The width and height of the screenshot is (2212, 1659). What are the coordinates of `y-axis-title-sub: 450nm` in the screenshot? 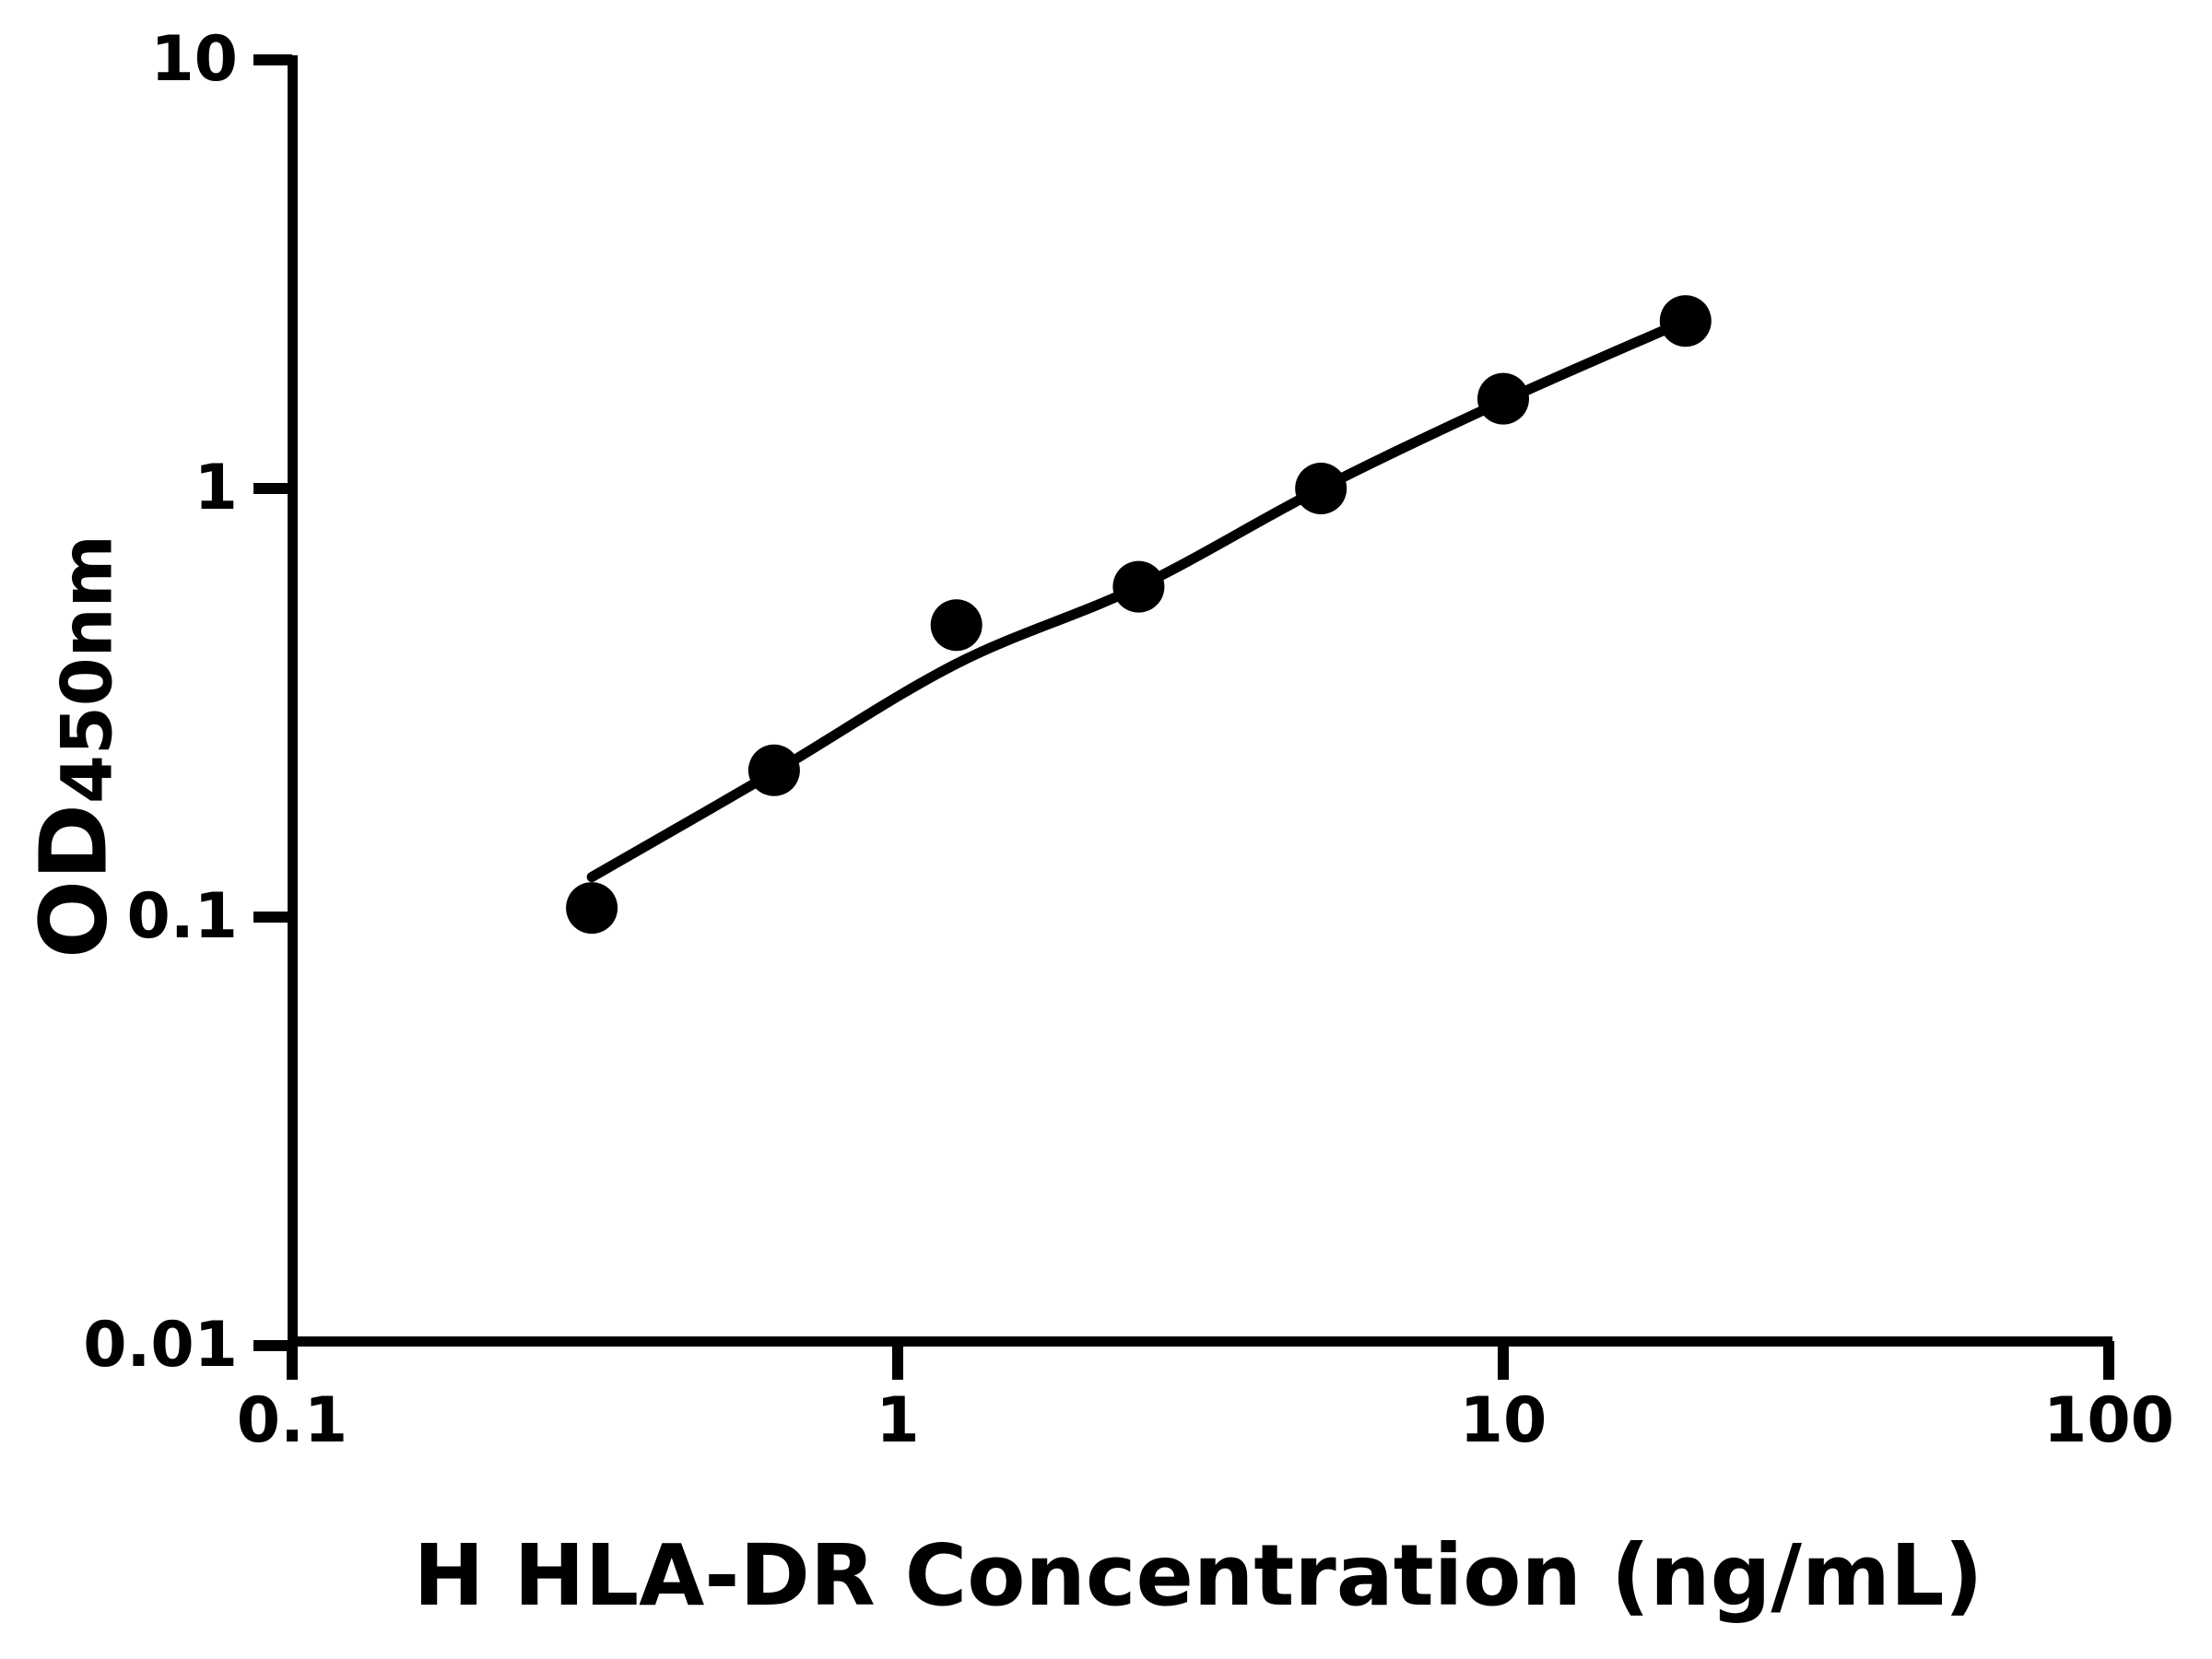 It's located at (86, 669).